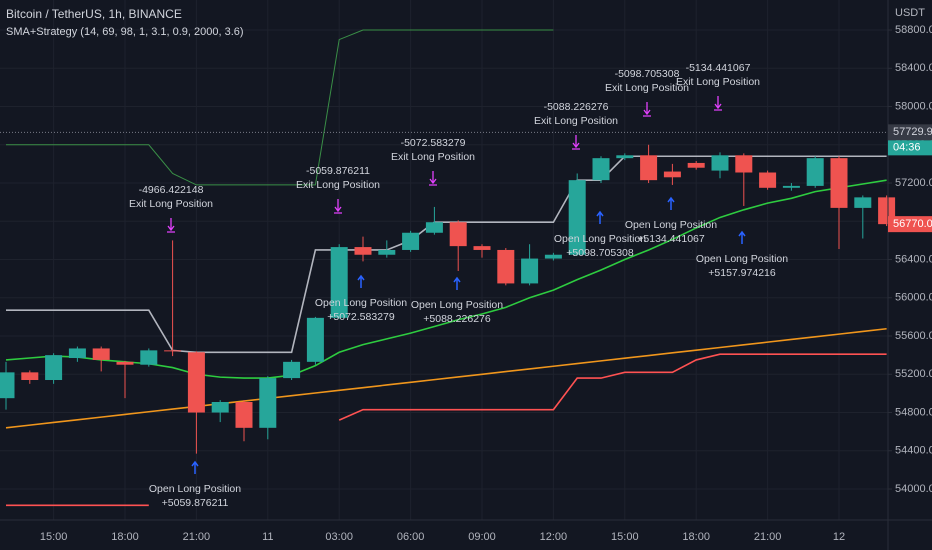 Image resolution: width=932 pixels, height=550 pixels. What do you see at coordinates (839, 537) in the screenshot?
I see `x-tick-label: 12` at bounding box center [839, 537].